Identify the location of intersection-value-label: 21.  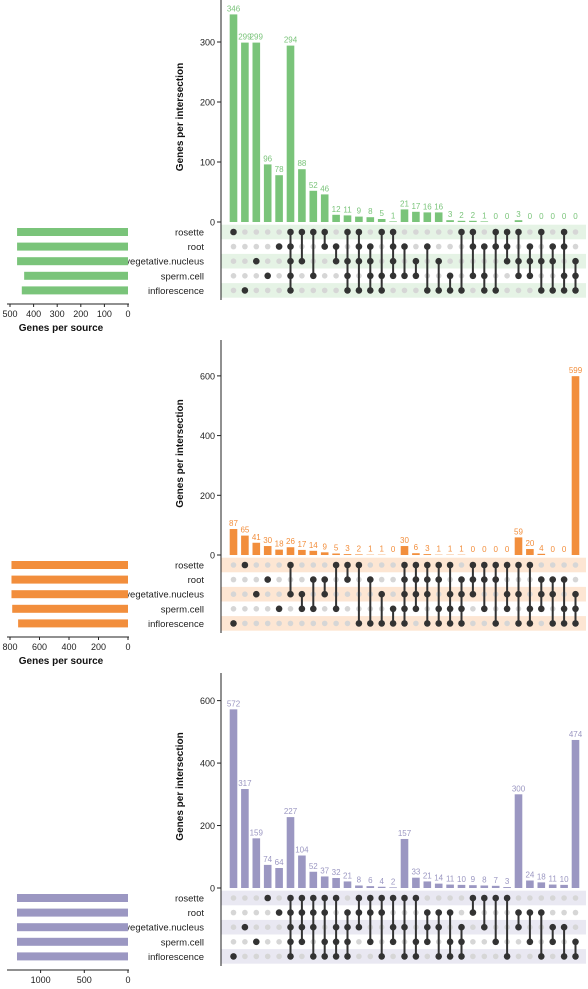
(404, 203).